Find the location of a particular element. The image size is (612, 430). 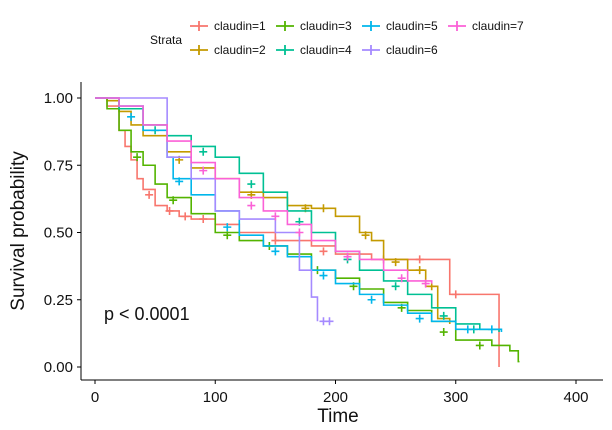

legend-item: claudin=7 is located at coordinates (486, 26).